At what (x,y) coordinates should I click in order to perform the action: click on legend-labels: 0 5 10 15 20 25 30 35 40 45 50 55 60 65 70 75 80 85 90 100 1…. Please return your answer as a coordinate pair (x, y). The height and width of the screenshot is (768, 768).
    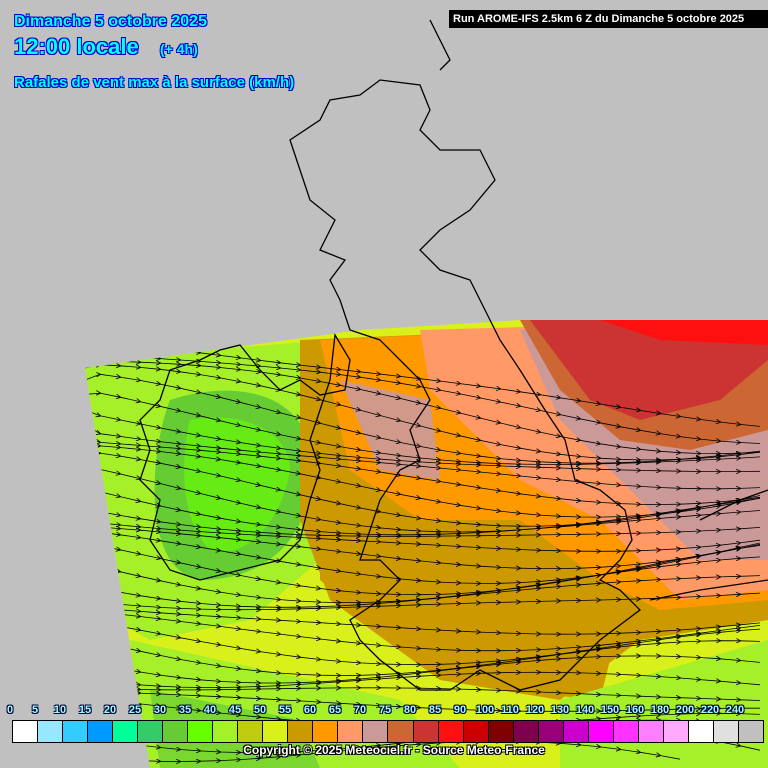
    Looking at the image, I should click on (384, 711).